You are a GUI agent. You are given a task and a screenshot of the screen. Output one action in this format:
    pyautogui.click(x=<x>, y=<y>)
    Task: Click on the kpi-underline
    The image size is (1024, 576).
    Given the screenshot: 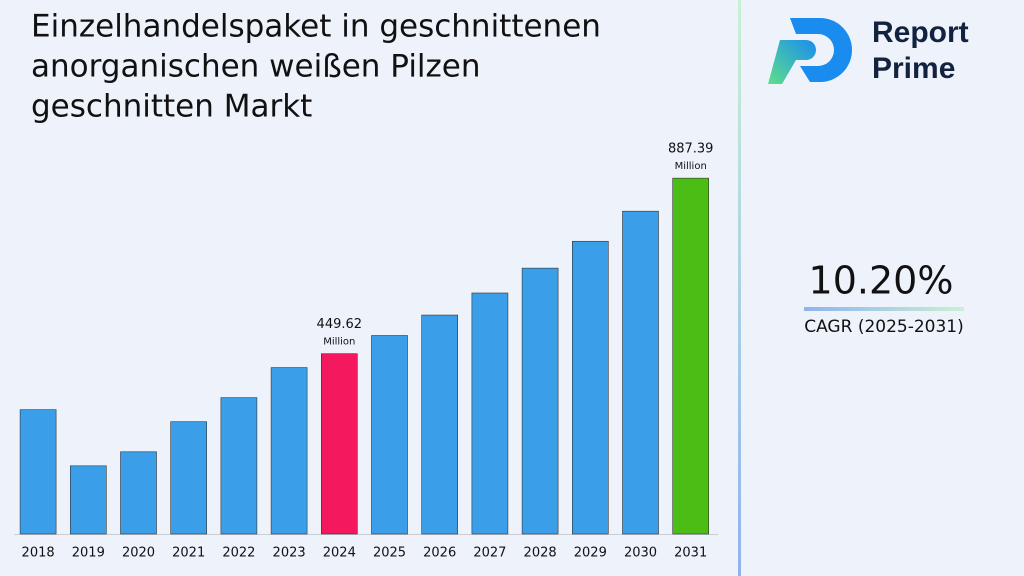 What is the action you would take?
    pyautogui.click(x=884, y=309)
    